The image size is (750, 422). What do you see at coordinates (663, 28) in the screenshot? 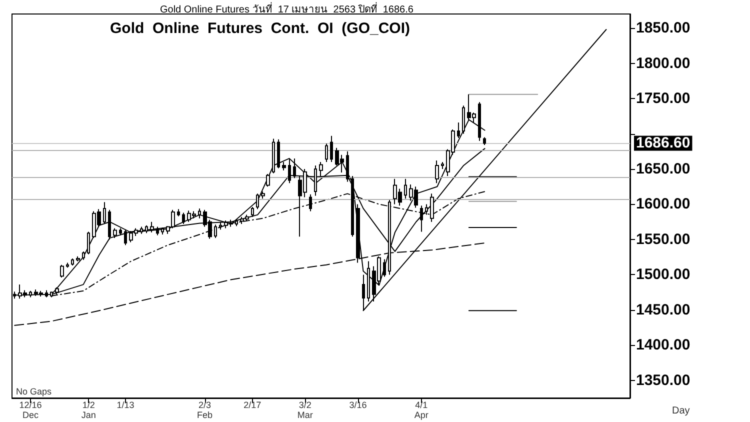
I see `y-tick-label: 1850.00` at bounding box center [663, 28].